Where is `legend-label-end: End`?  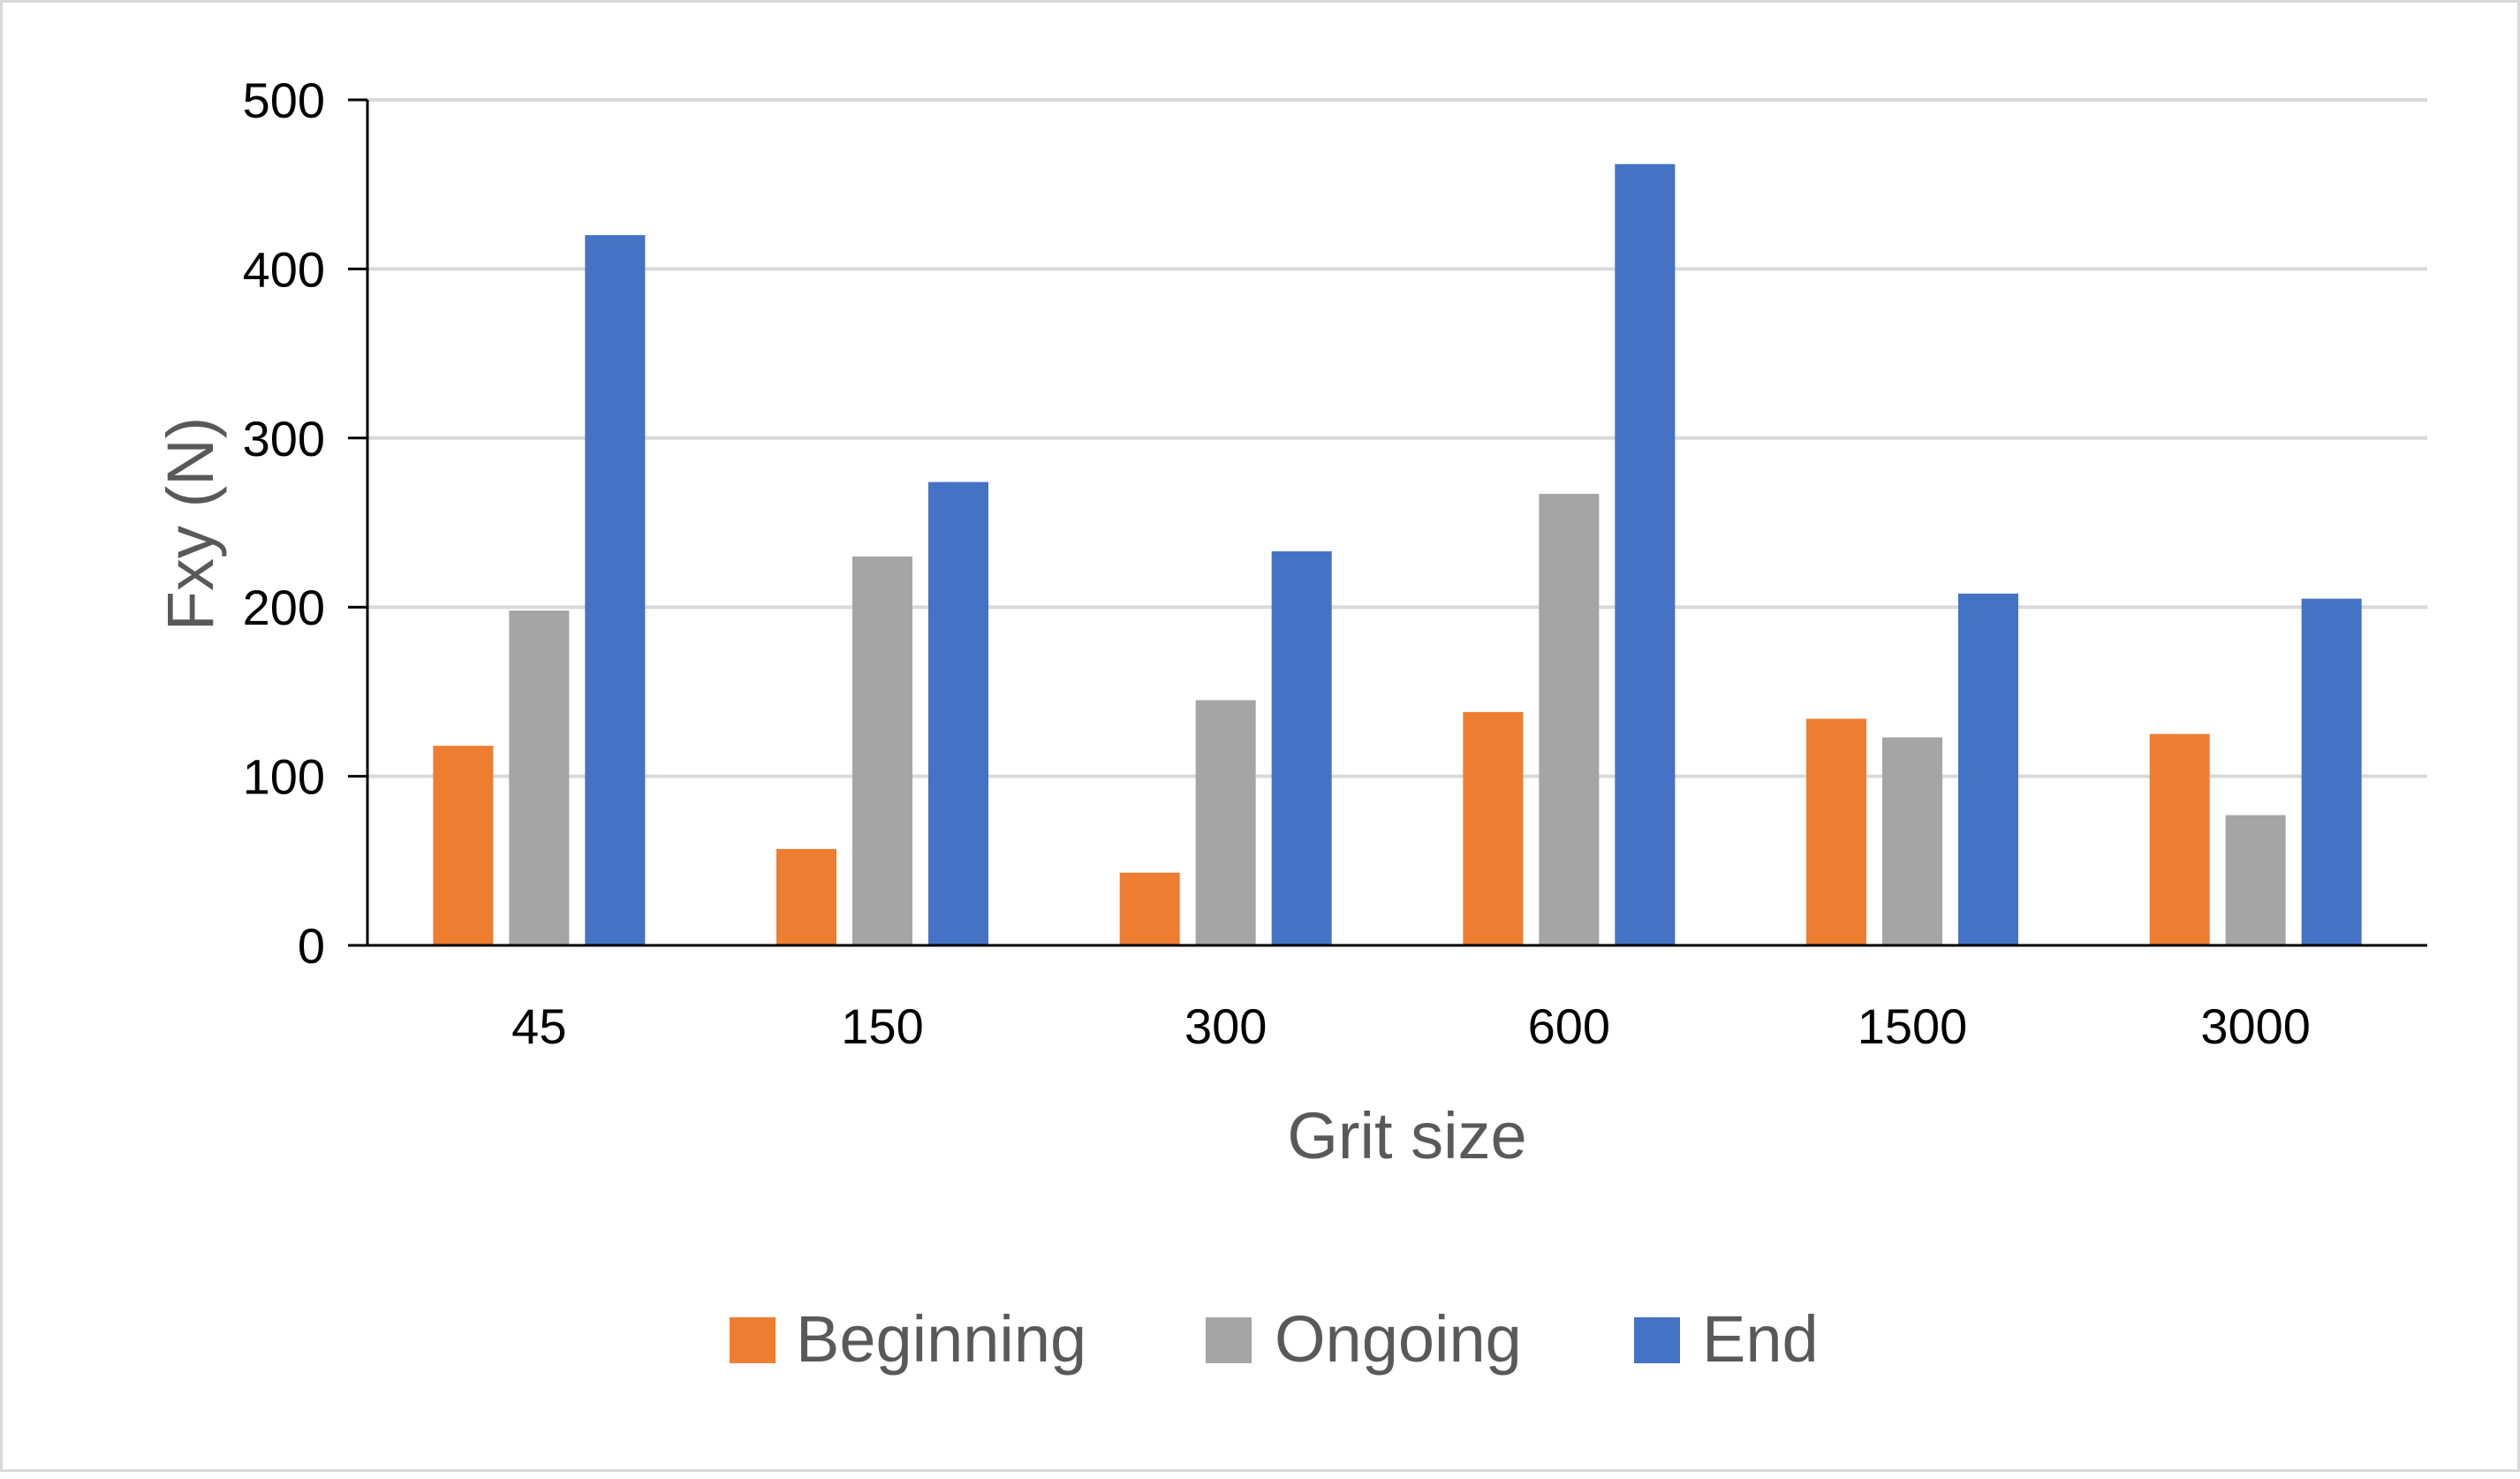
legend-label-end: End is located at coordinates (1760, 1339).